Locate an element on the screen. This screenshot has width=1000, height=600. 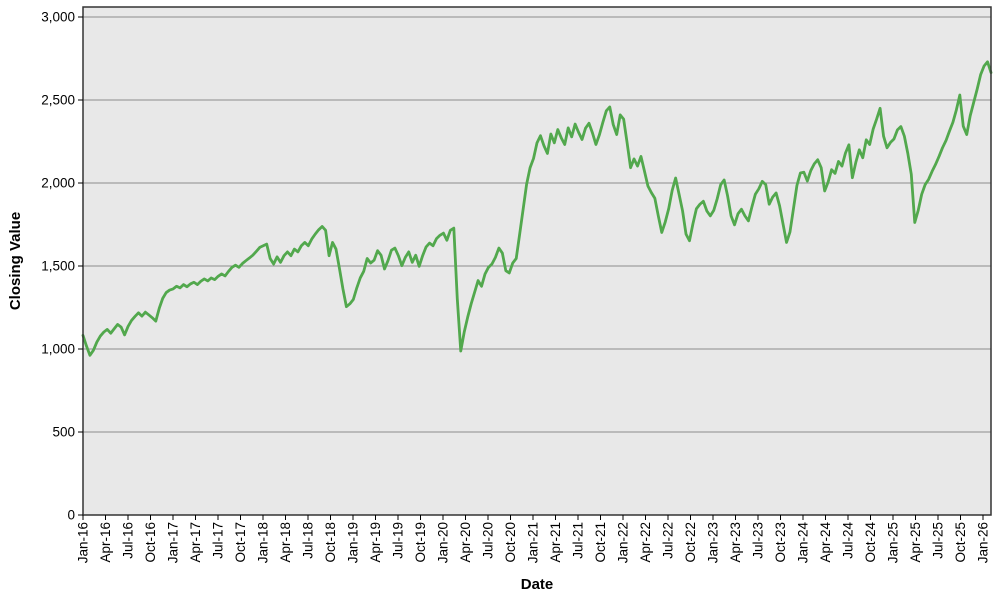
x-tick-label: Jan-22 is located at coordinates (623, 542).